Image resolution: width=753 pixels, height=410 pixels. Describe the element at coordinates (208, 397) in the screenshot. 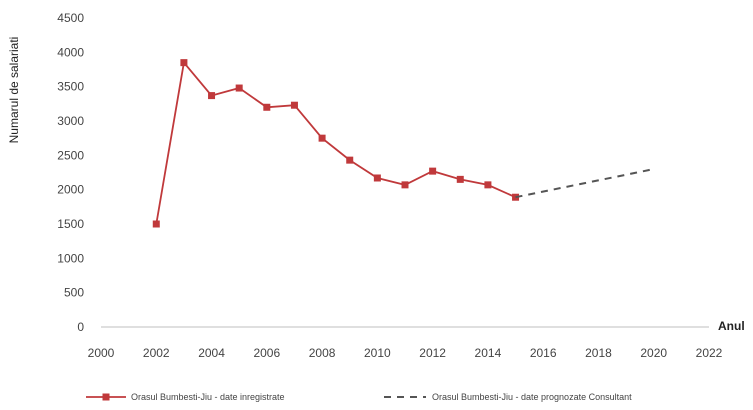

I see `legend-label-1: Orasul Bumbesti-Jiu - date inregistrate` at that location.